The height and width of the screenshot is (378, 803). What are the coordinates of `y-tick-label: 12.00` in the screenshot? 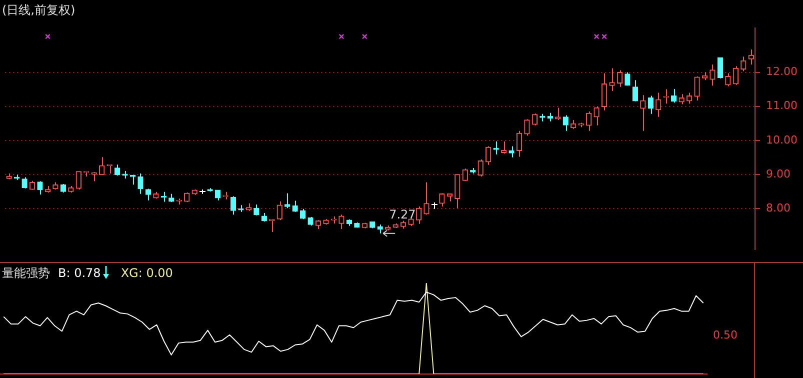 It's located at (782, 71).